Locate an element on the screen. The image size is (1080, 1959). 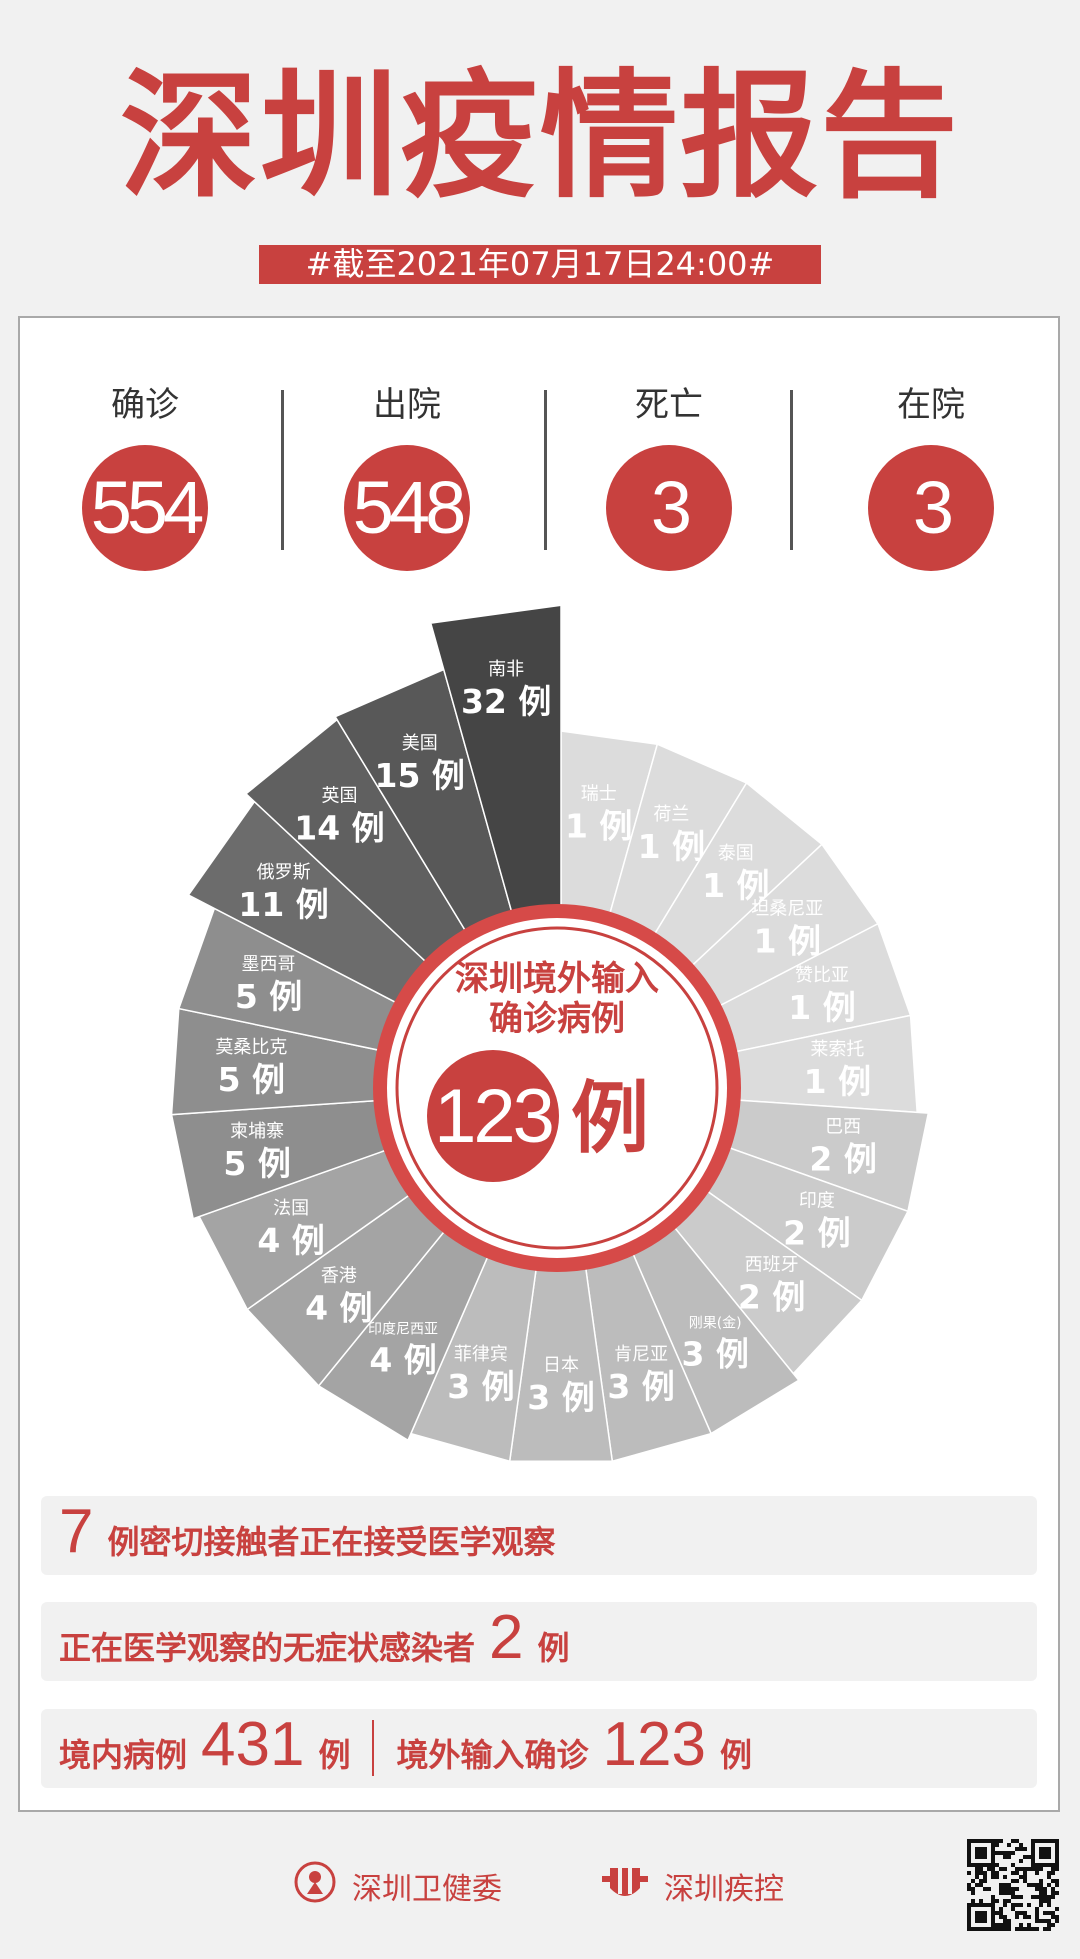
stat-hospitalized: 在院 3 is located at coordinates (931, 478).